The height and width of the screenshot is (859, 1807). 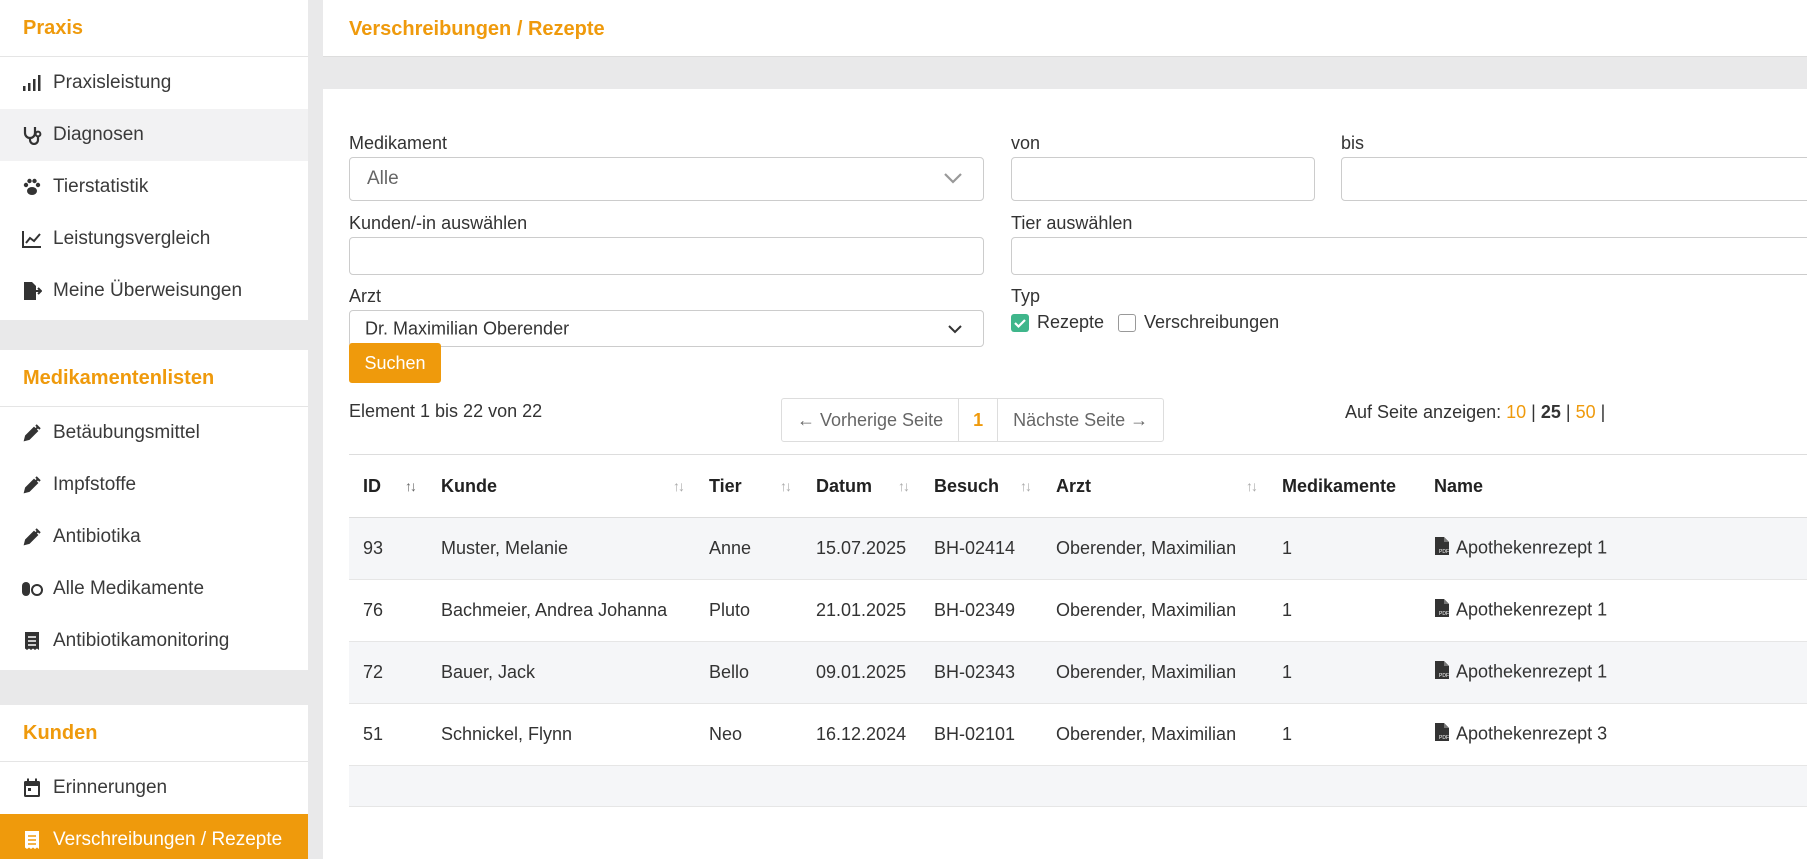 I want to click on paw-icon, so click(x=32, y=187).